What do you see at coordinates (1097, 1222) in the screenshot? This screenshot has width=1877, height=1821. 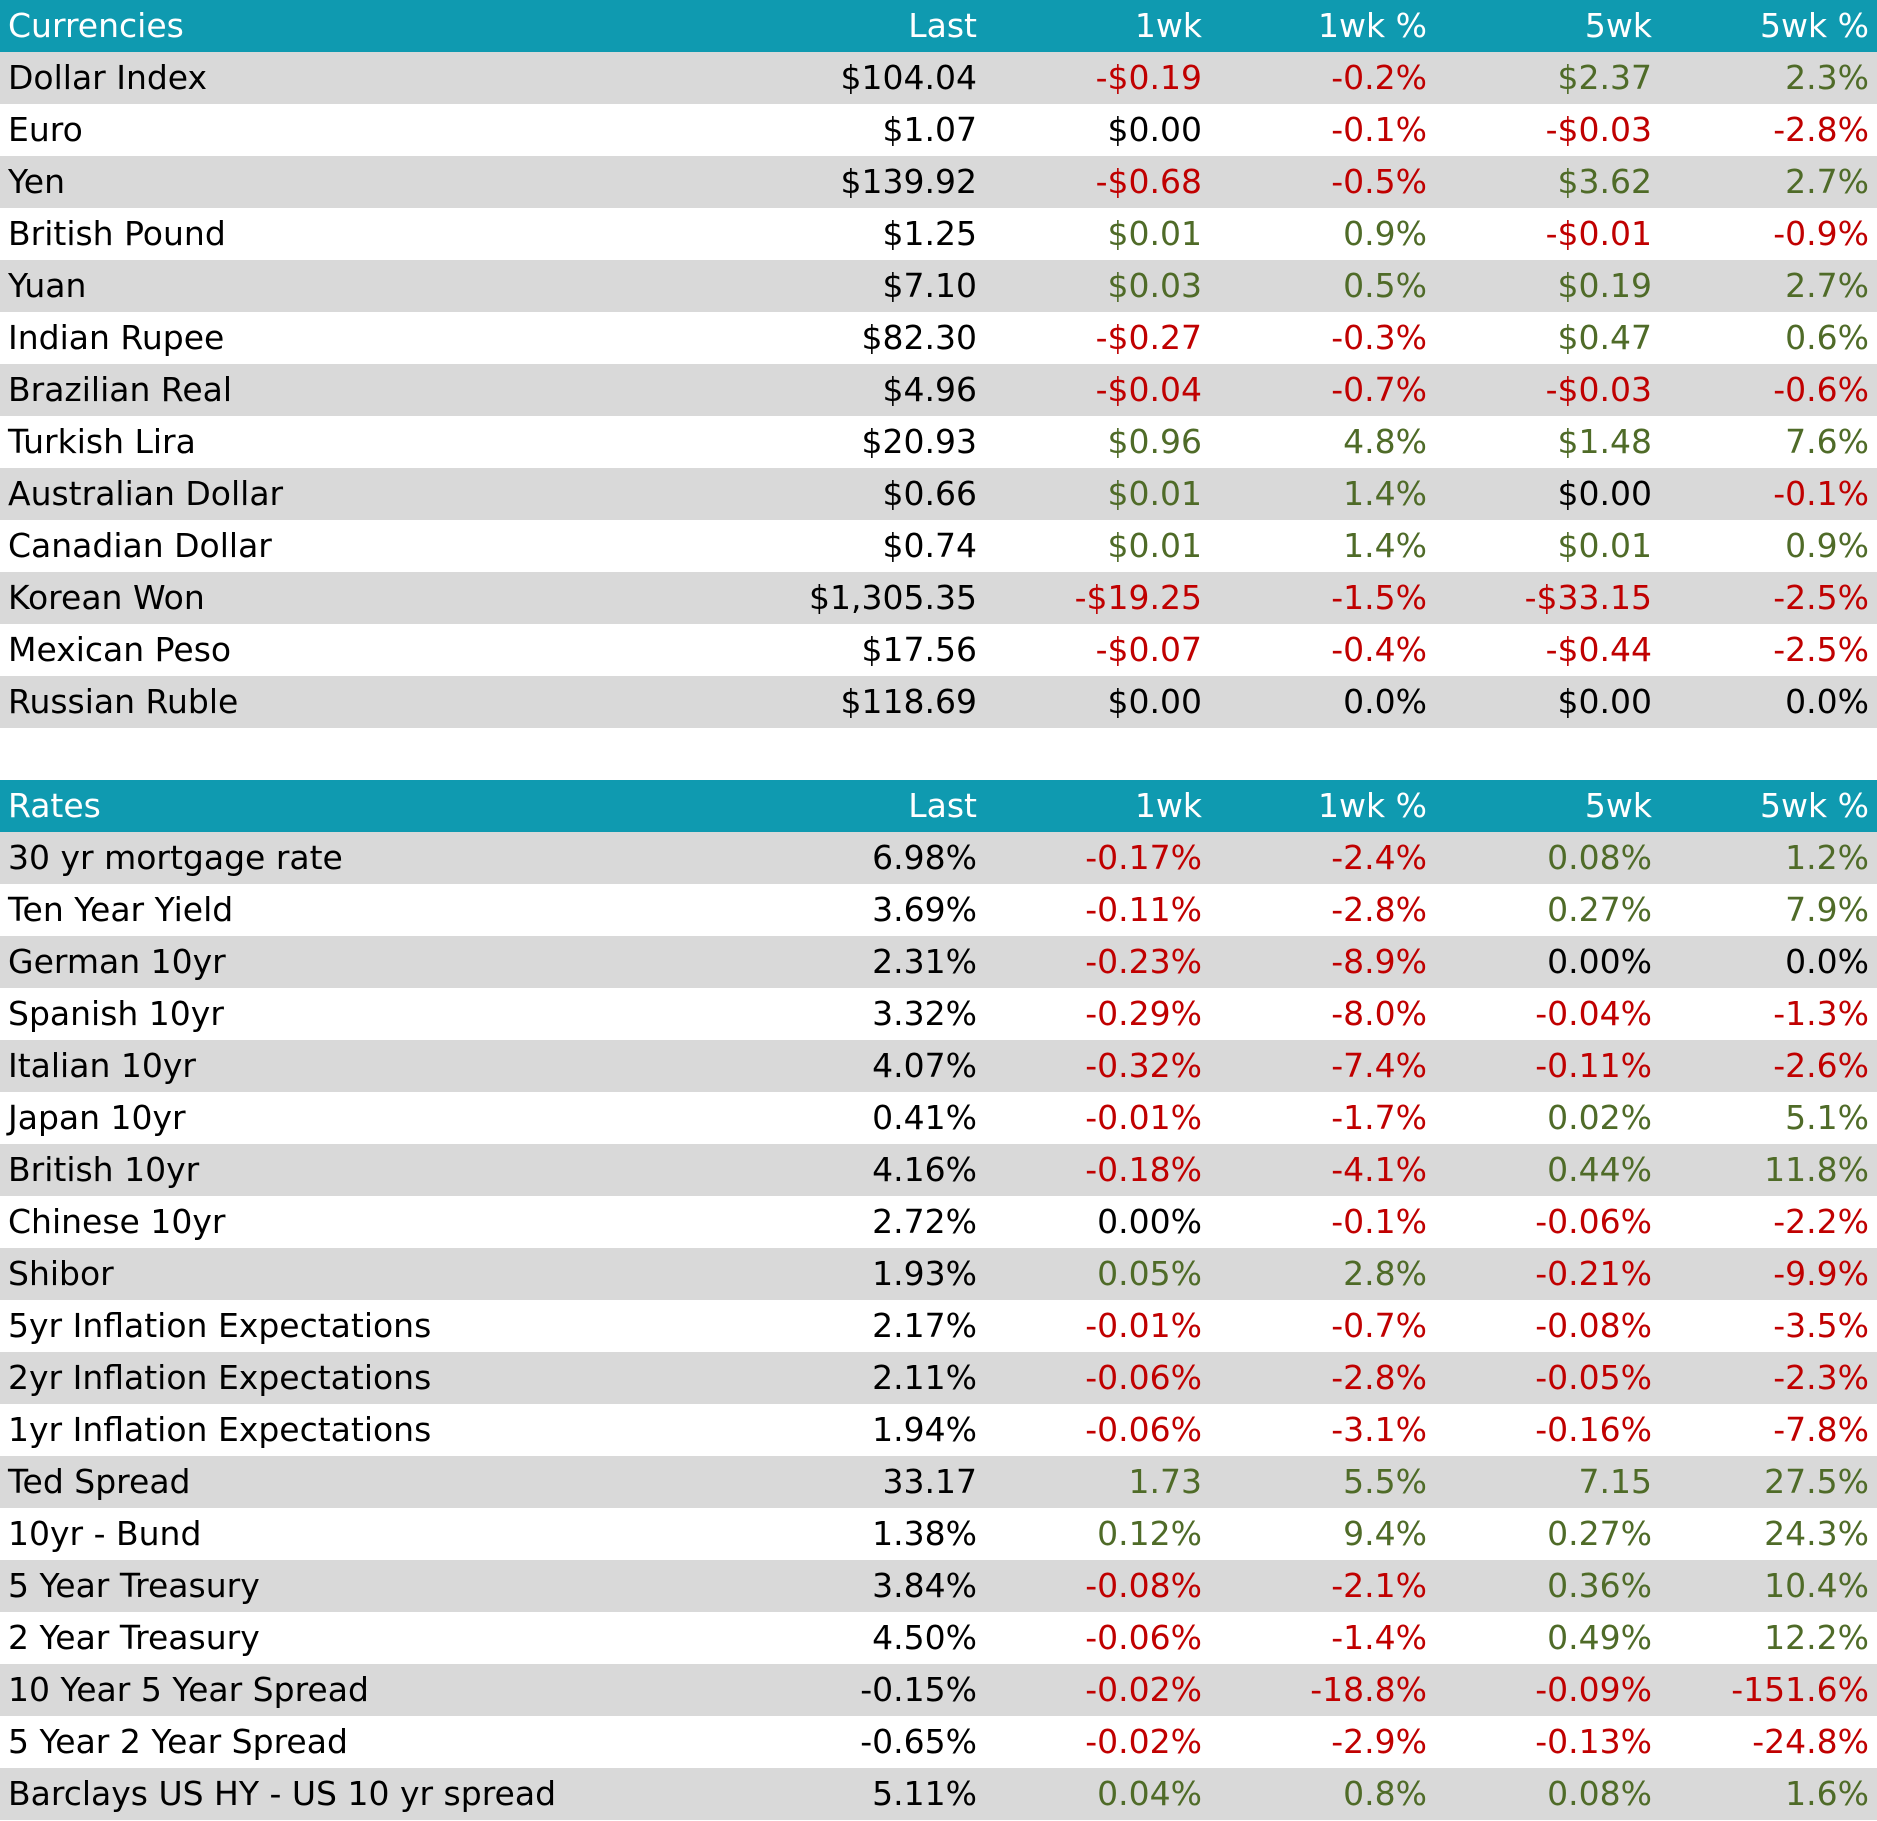 I see `change-1wk: 0.00%` at bounding box center [1097, 1222].